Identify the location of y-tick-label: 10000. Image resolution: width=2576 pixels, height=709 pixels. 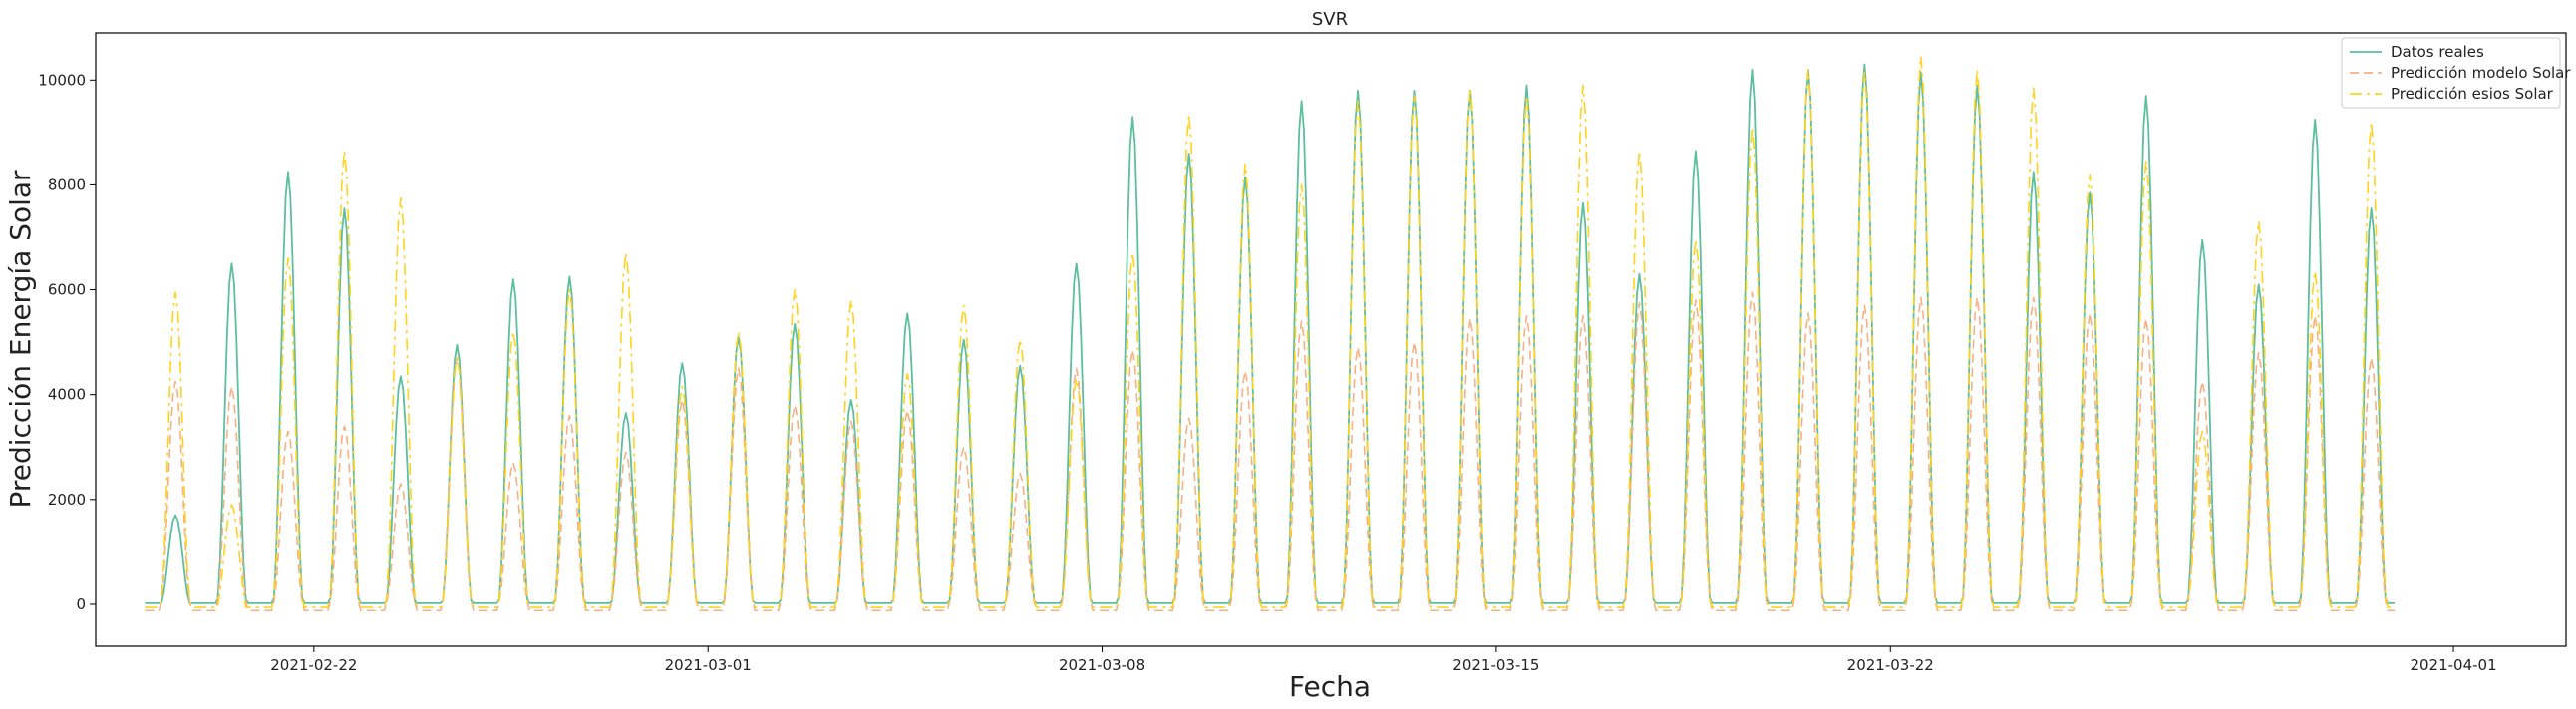
(62, 80).